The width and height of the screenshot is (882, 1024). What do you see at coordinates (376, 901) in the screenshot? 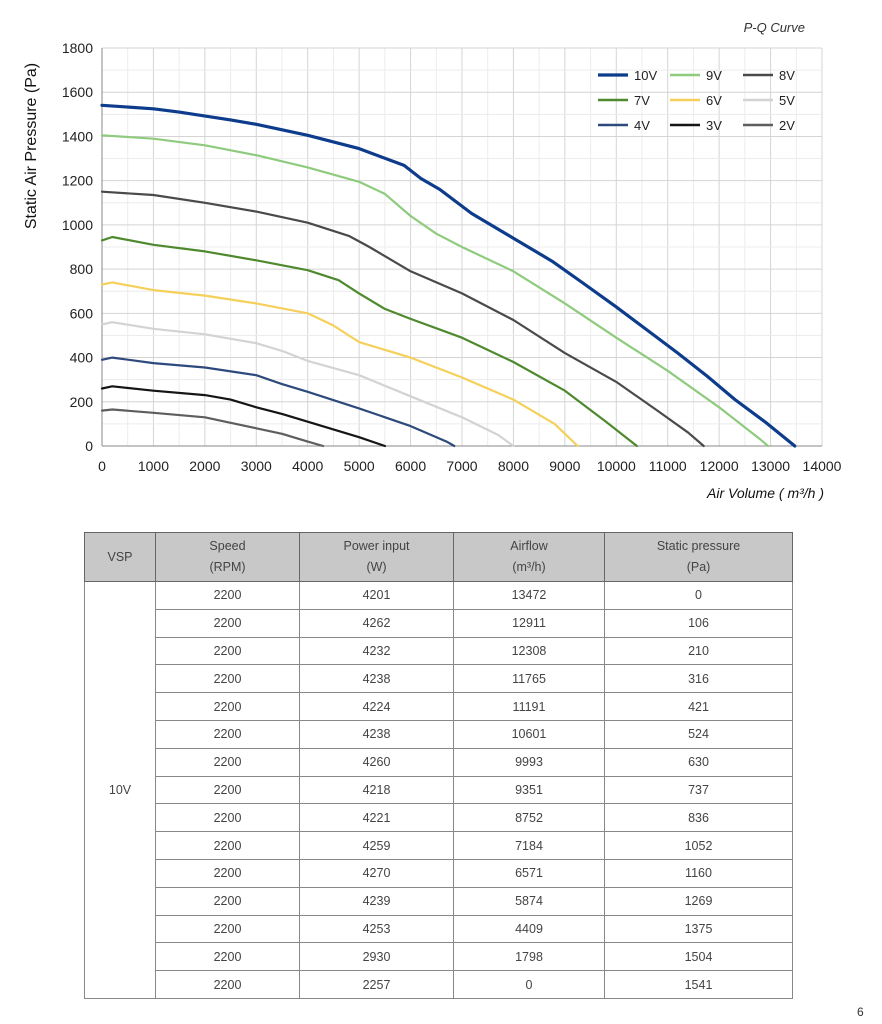
I see `table-cell: 4239` at bounding box center [376, 901].